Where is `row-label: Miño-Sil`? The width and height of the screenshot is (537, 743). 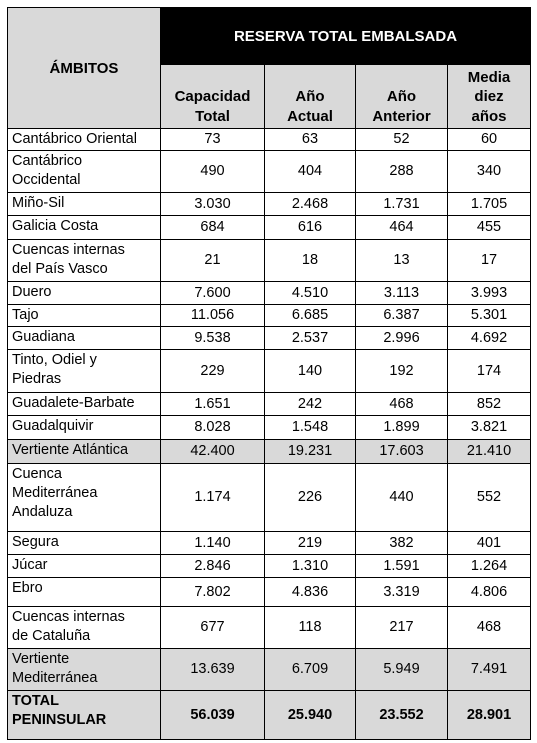 row-label: Miño-Sil is located at coordinates (84, 204).